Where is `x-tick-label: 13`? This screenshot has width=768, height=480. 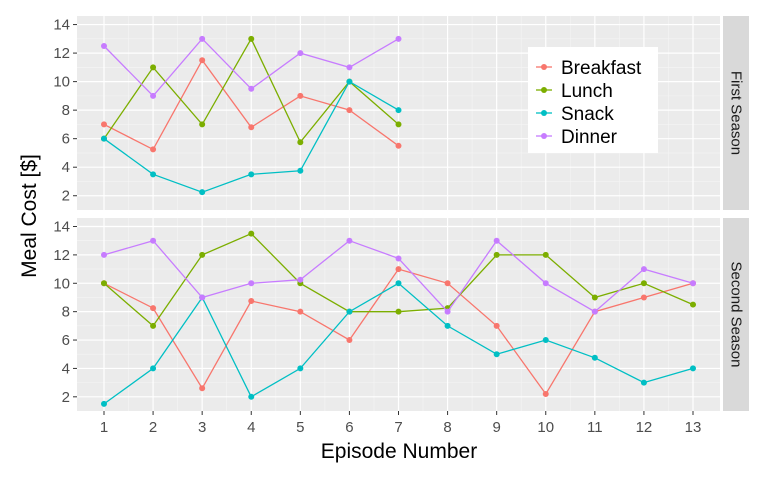
x-tick-label: 13 is located at coordinates (693, 427).